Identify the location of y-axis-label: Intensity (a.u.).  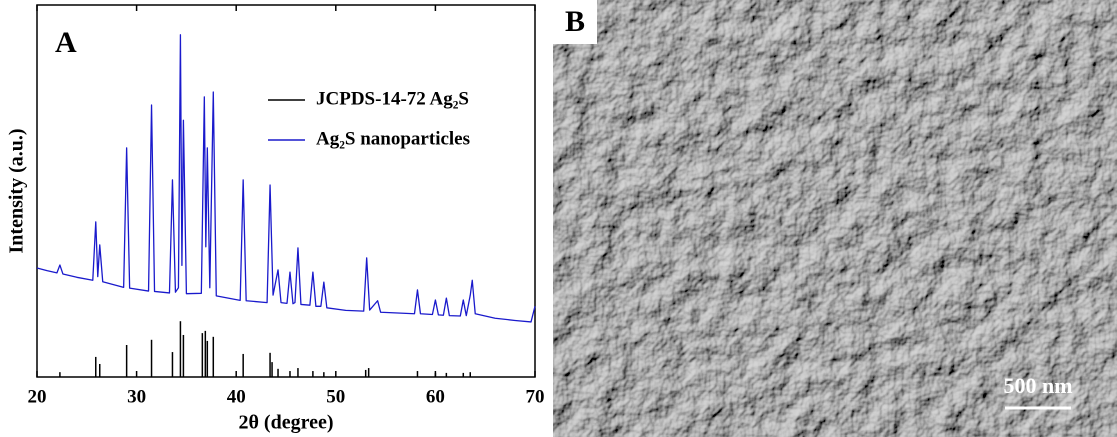
(17, 190).